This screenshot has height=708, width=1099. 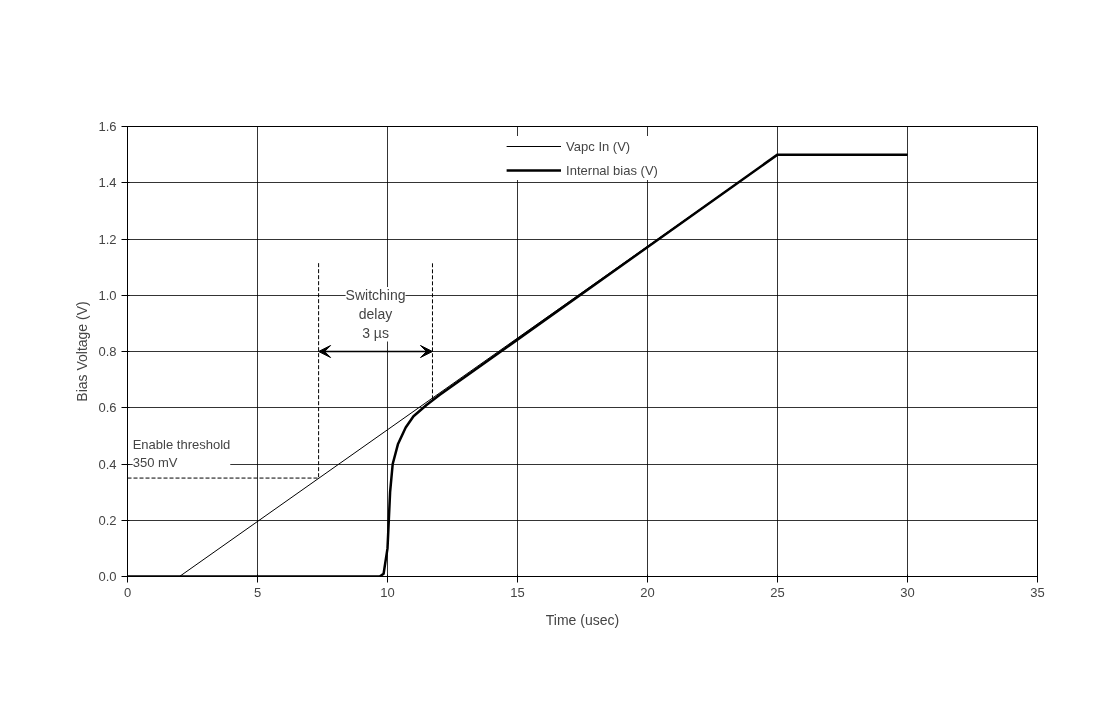 I want to click on y-tick-label: 1.2, so click(x=107, y=239).